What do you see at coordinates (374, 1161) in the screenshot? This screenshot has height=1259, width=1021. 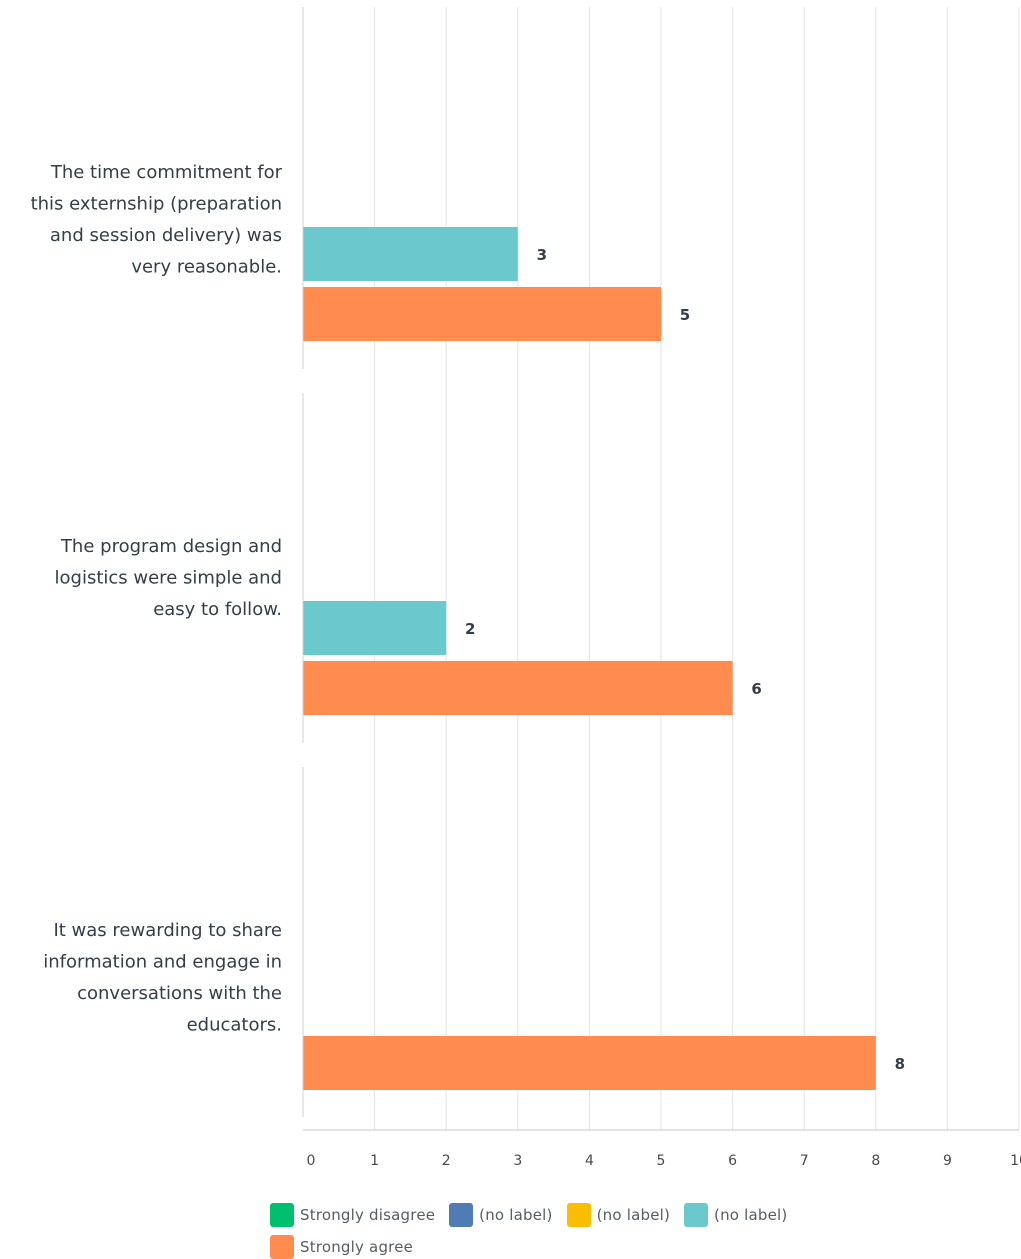 I see `x-tick-label: 1` at bounding box center [374, 1161].